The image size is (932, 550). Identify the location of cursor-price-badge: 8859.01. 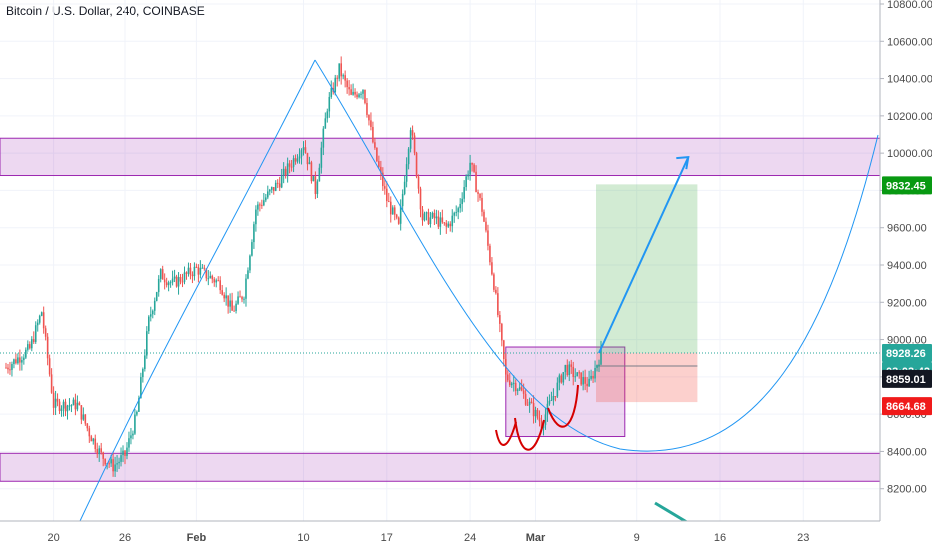
(907, 378).